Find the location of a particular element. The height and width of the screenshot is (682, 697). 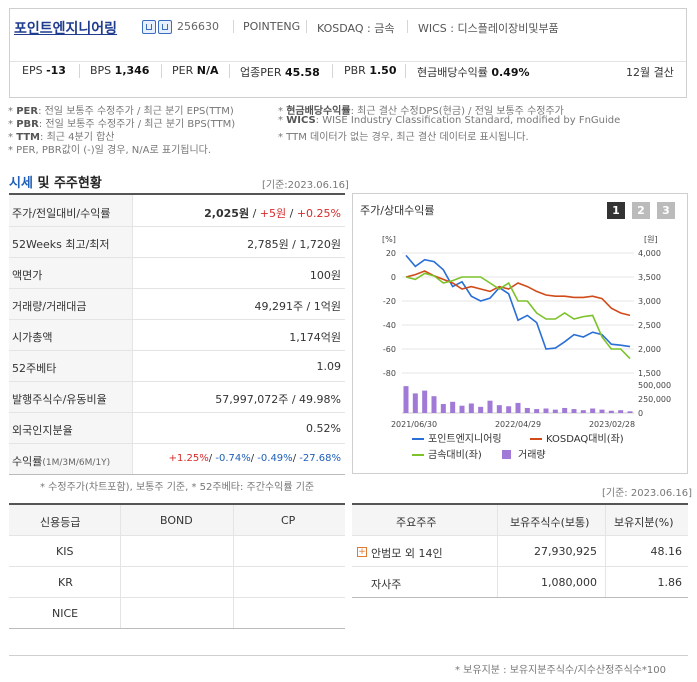

y-left-tick-label: 20 is located at coordinates (391, 253).